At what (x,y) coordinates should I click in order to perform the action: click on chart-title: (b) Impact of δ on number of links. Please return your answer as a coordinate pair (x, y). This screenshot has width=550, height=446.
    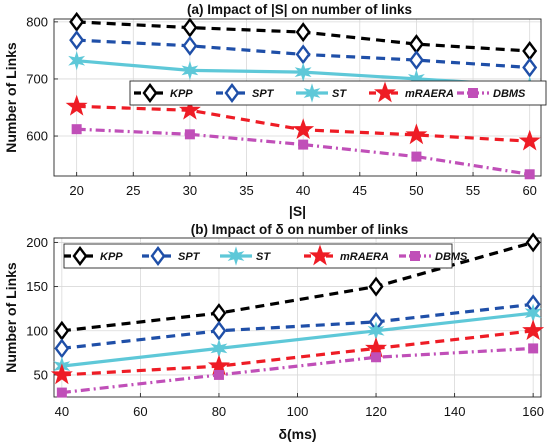
    Looking at the image, I should click on (299, 229).